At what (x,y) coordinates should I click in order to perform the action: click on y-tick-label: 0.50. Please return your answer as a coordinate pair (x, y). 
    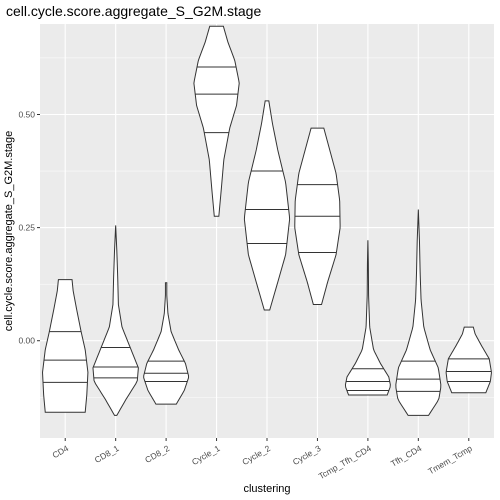
    Looking at the image, I should click on (26, 114).